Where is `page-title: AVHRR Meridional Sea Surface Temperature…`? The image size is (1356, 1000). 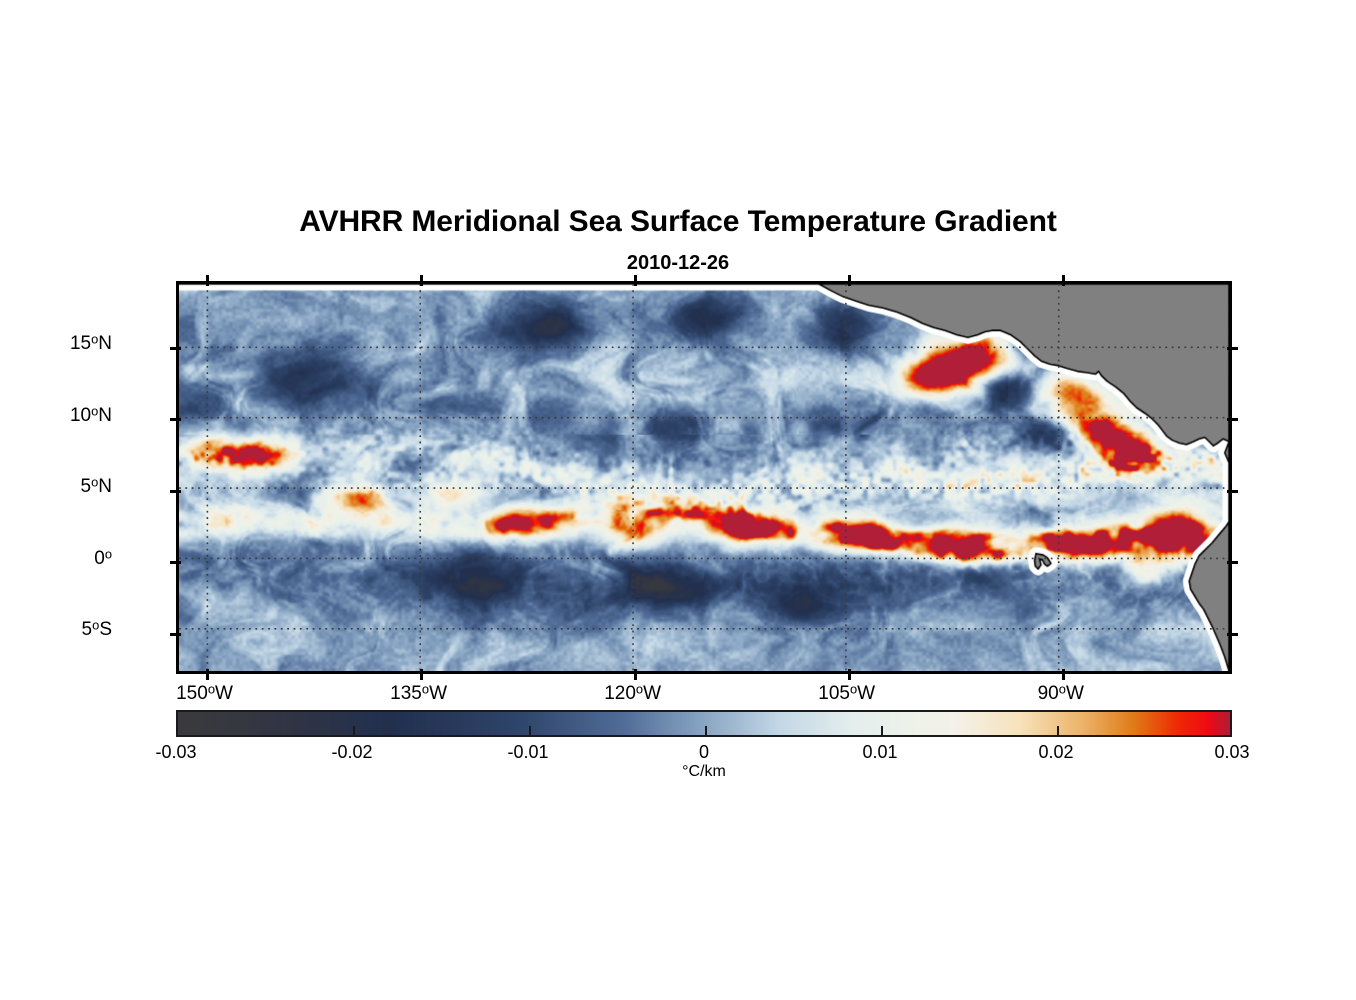 page-title: AVHRR Meridional Sea Surface Temperature… is located at coordinates (678, 221).